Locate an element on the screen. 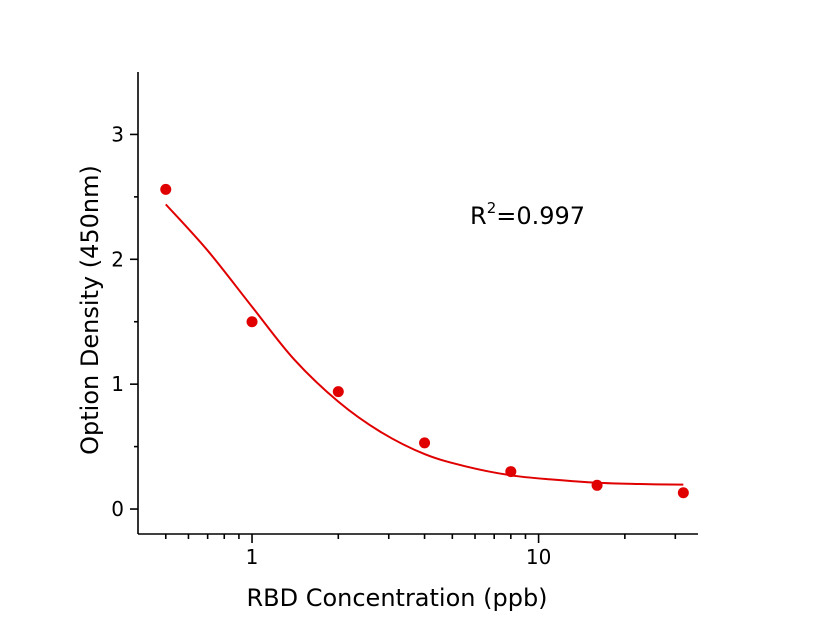 The image size is (816, 640). y-tick-label: 2 is located at coordinates (117, 259).